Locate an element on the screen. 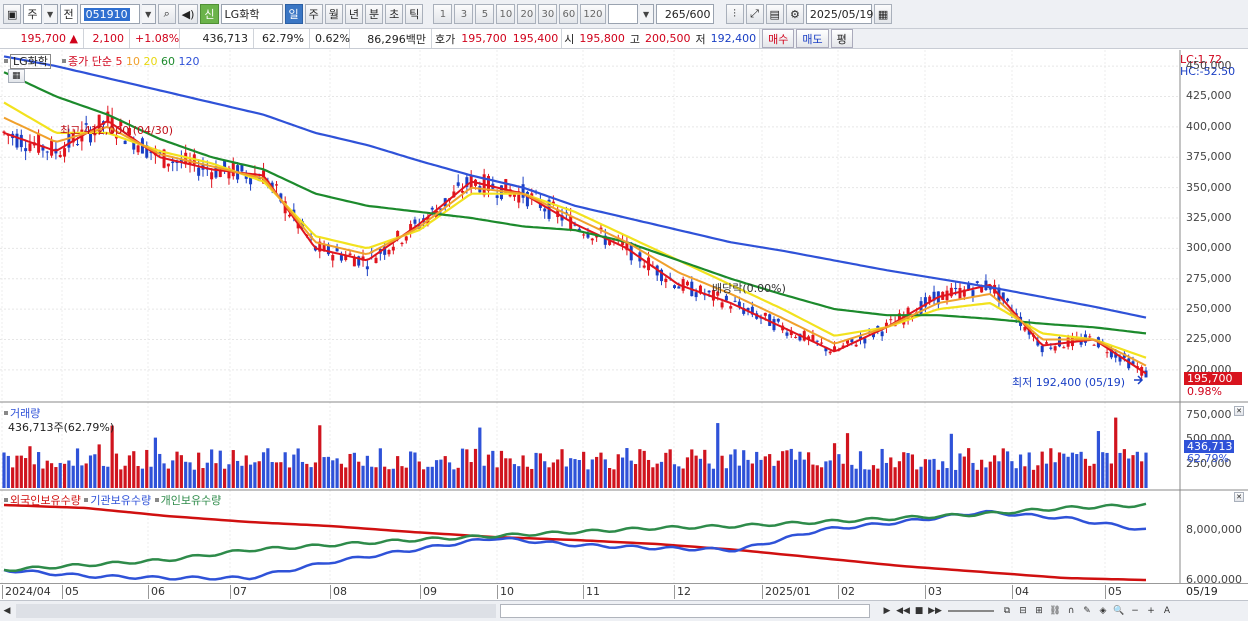  credit-badge: 신 is located at coordinates (209, 14).